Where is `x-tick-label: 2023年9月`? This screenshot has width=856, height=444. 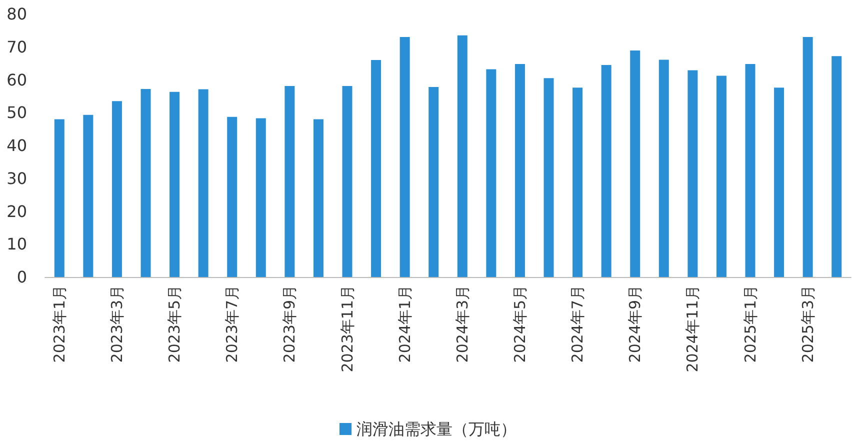
x-tick-label: 2023年9月 is located at coordinates (289, 324).